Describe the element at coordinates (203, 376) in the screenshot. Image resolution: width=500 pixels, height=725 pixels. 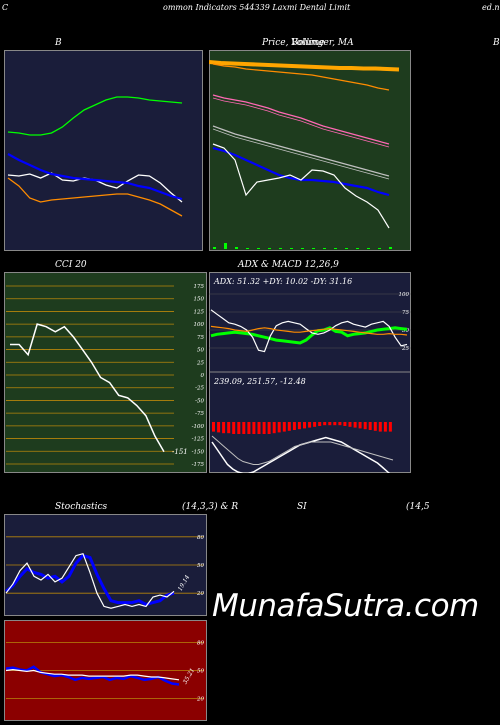
I see `cci-tick-label: 0` at that location.